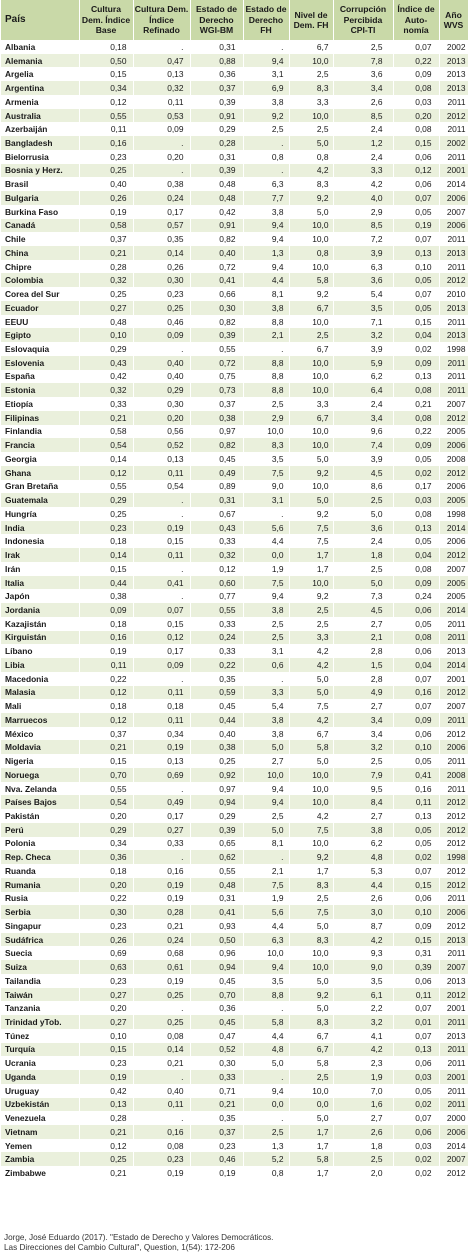  I want to click on table-row: Noruega 0,70 0,69 0,92 10,0 10,0 7,9 0,41 2008, so click(235, 774).